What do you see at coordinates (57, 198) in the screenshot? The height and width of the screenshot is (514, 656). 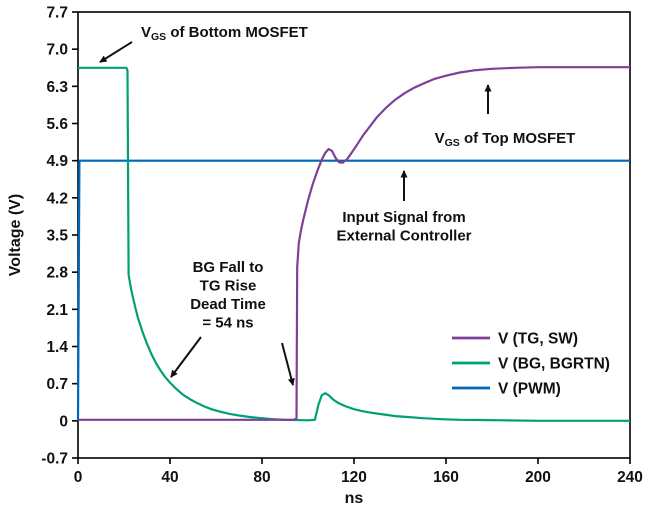 I see `y-tick-label: 4.2` at bounding box center [57, 198].